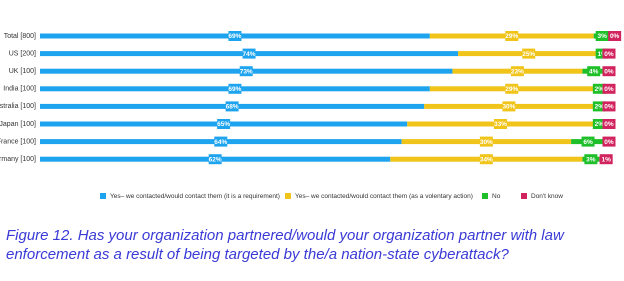  Describe the element at coordinates (20, 36) in the screenshot. I see `y-tick-label: Total [800]` at that location.